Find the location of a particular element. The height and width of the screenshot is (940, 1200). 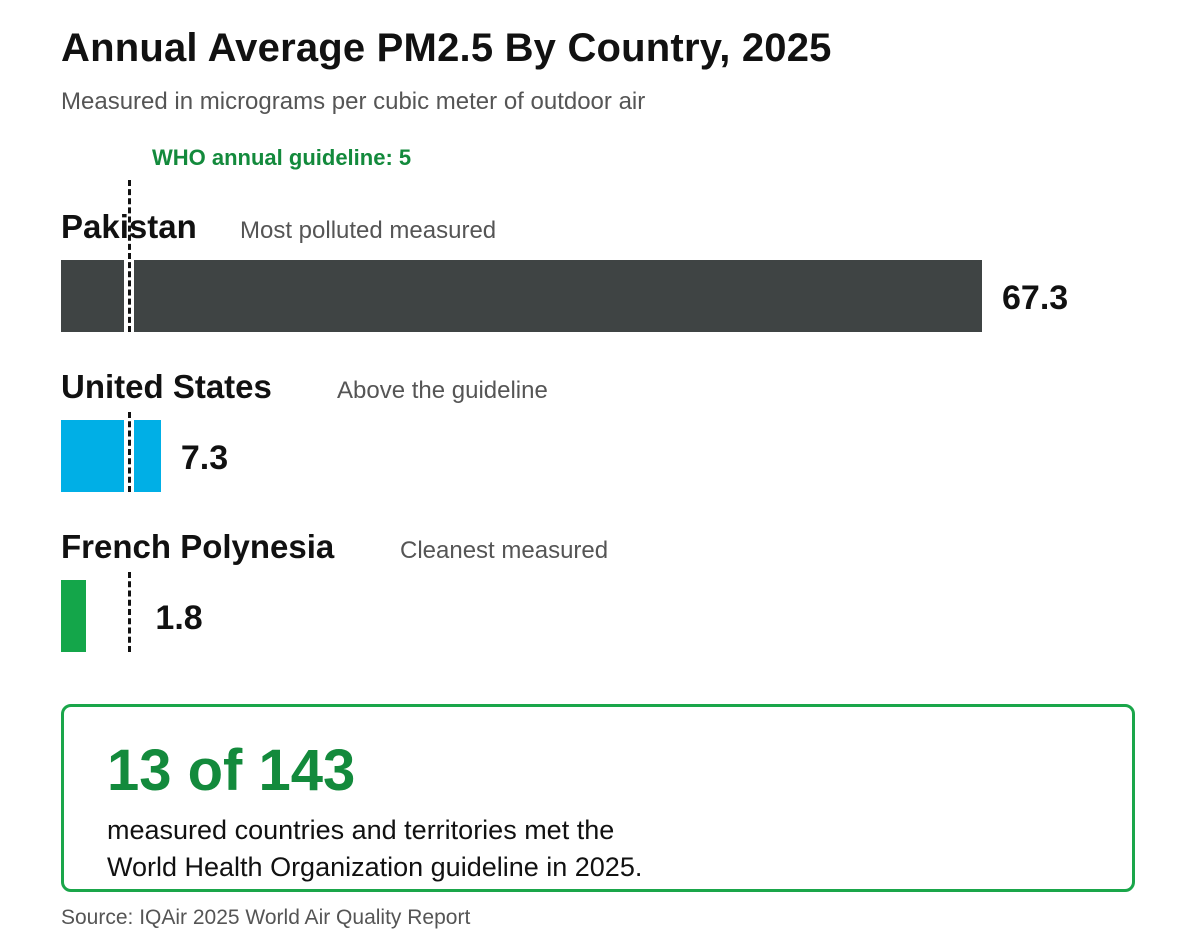

bar-united-states is located at coordinates (111, 456).